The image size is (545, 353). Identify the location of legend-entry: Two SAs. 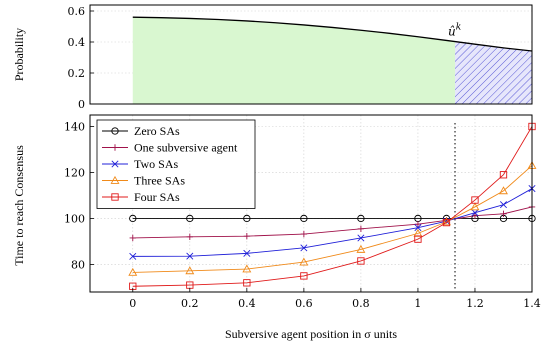
(140, 164).